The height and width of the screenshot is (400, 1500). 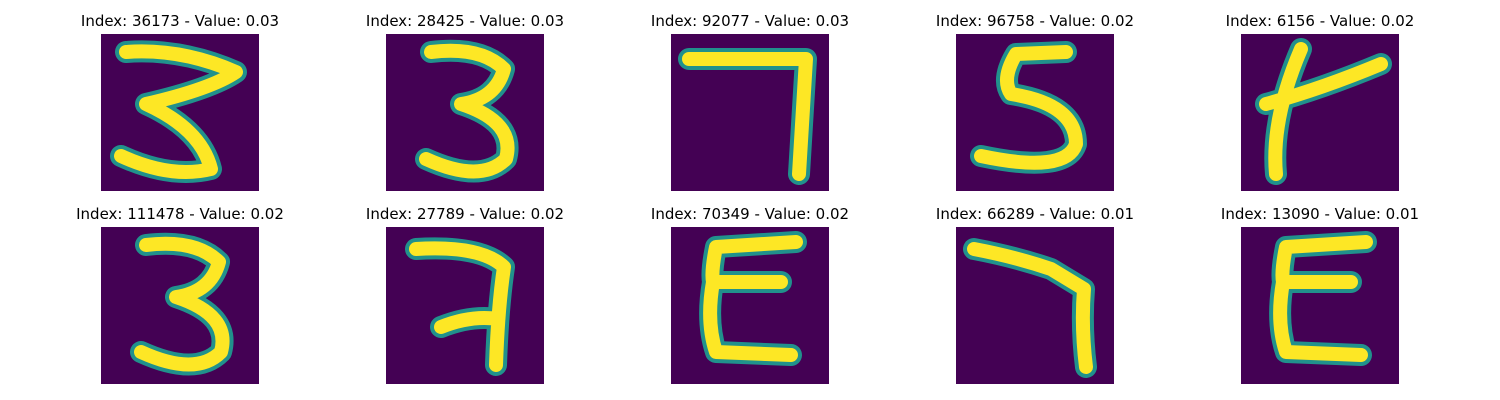 I want to click on panel-title: Index: 6156 - Value: 0.02, so click(x=1320, y=21).